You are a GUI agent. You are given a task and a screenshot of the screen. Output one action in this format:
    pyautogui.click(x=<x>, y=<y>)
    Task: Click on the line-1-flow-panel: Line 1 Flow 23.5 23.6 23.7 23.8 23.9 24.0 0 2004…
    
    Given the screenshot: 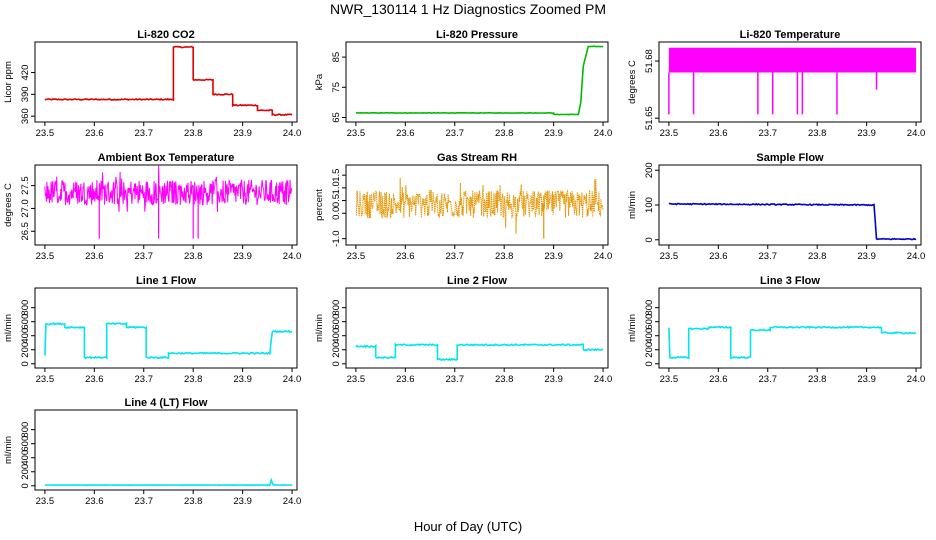 What is the action you would take?
    pyautogui.click(x=152, y=330)
    